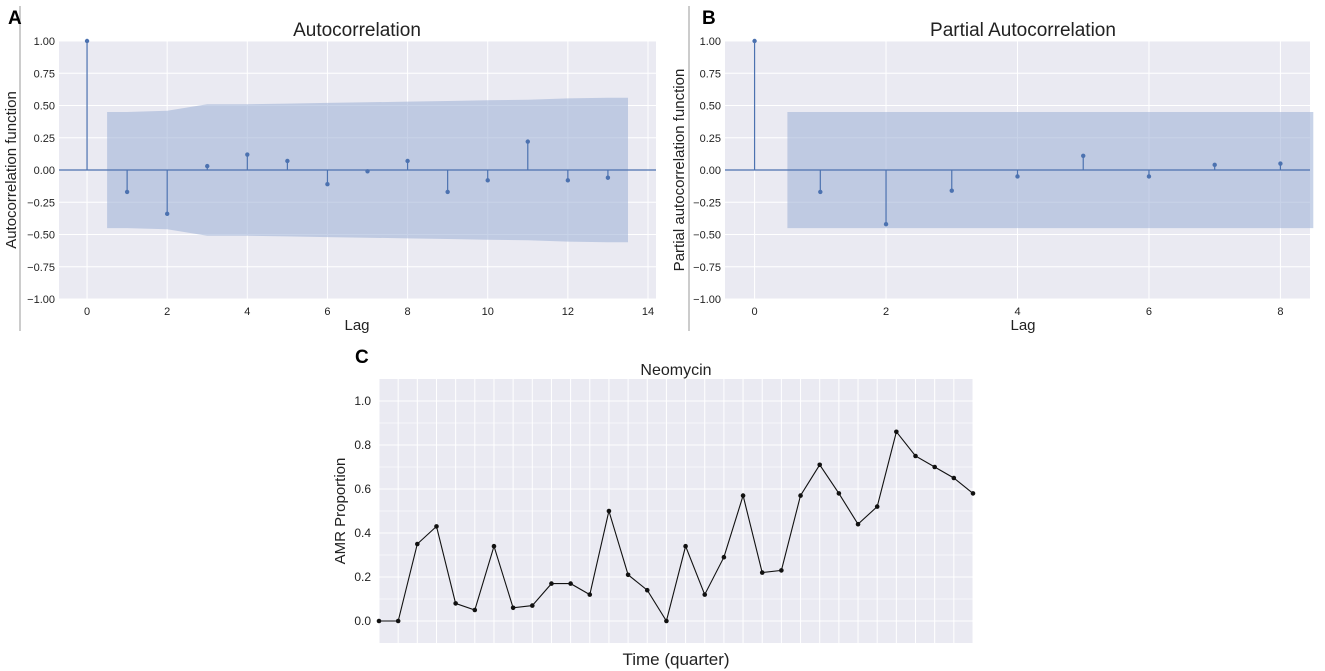 Image resolution: width=1325 pixels, height=671 pixels. I want to click on panel-a-y-label: Autocorrelation function, so click(11, 170).